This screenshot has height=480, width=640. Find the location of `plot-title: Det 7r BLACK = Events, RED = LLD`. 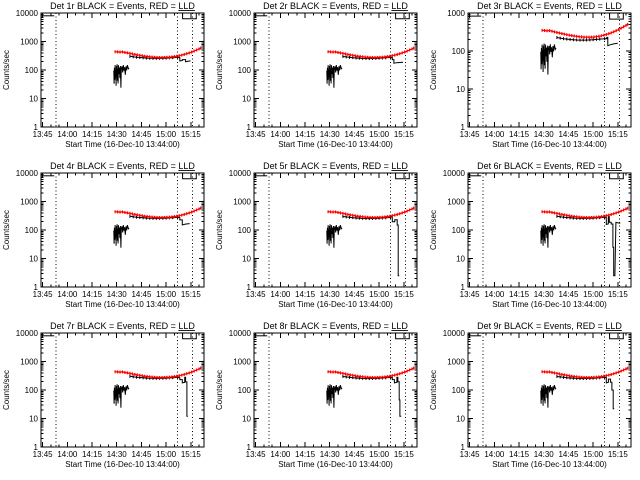

plot-title: Det 7r BLACK = Events, RED = LLD is located at coordinates (122, 326).